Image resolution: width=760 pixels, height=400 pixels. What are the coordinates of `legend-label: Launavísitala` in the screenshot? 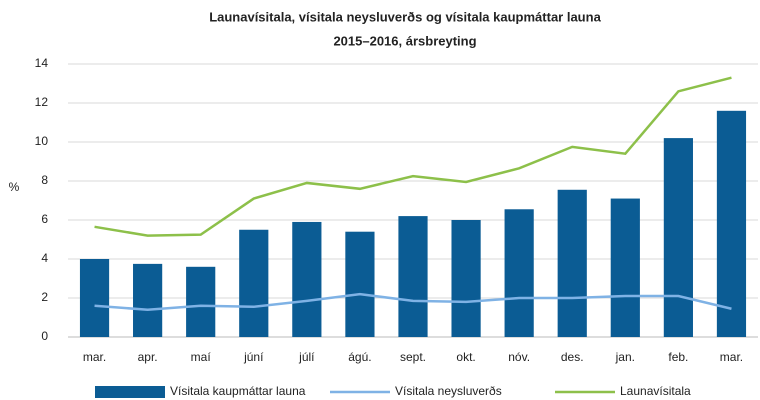 It's located at (655, 391).